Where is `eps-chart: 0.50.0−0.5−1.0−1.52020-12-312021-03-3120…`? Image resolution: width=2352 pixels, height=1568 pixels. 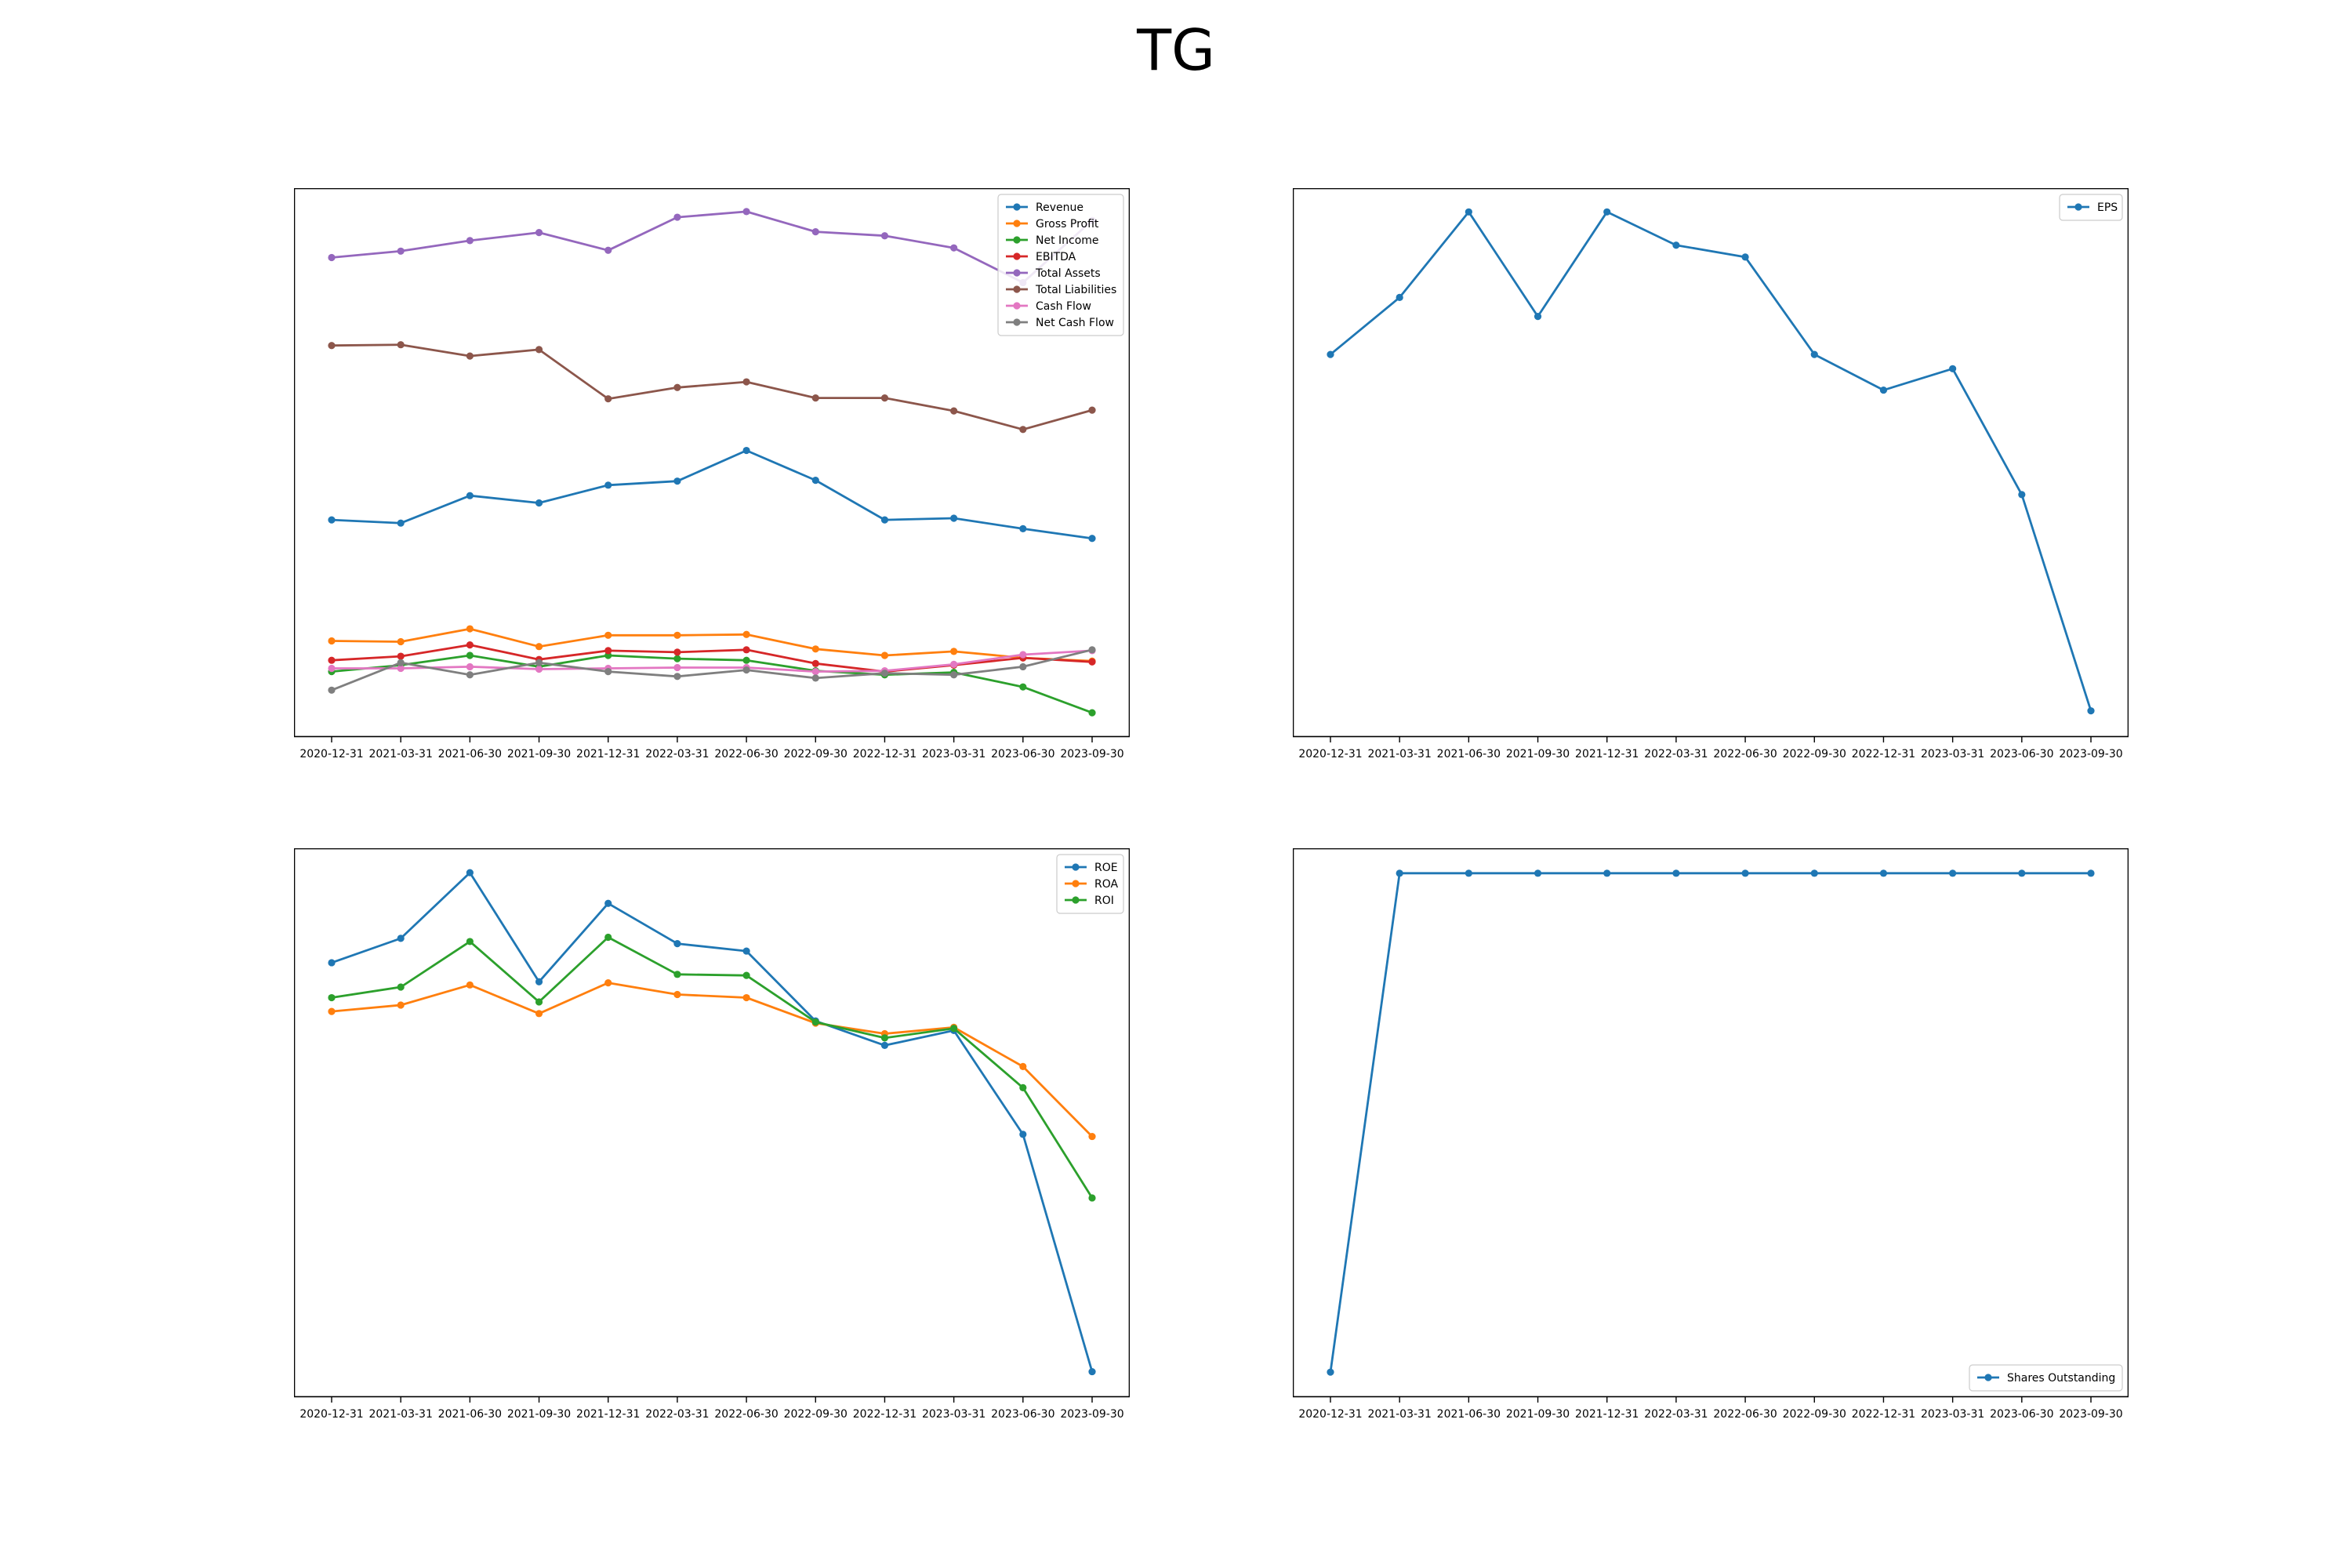 eps-chart: 0.50.0−0.5−1.0−1.52020-12-312021-03-3120… is located at coordinates (1711, 474).